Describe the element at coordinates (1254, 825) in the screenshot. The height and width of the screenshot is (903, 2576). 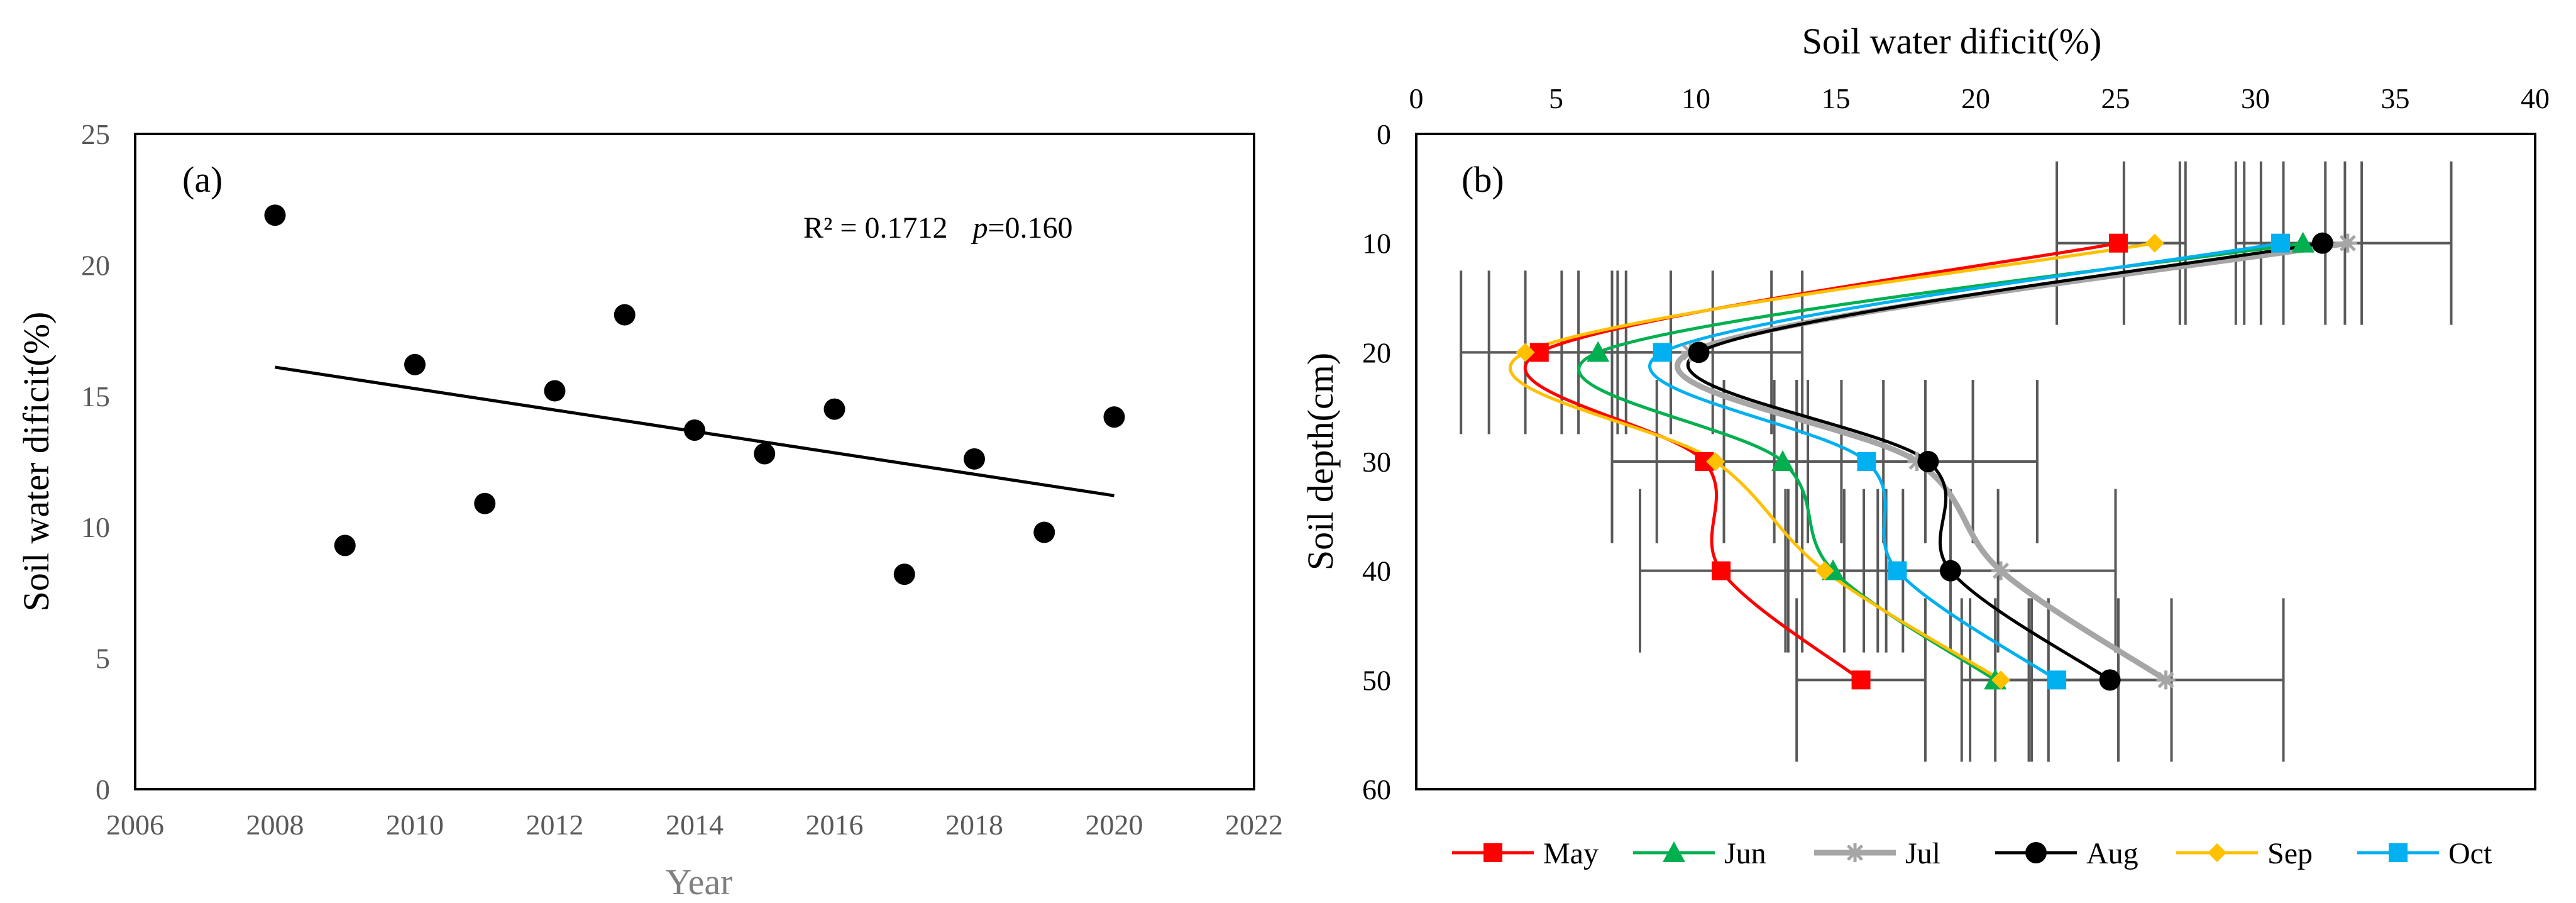
I see `x-tick-label-a: 2022` at that location.